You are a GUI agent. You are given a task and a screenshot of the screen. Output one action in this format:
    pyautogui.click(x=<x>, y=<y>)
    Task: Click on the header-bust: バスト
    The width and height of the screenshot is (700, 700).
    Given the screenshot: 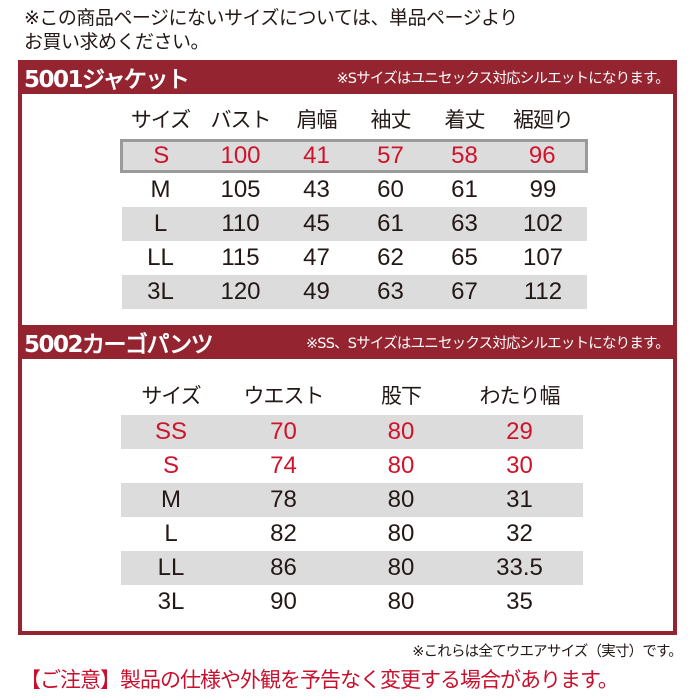 What is the action you would take?
    pyautogui.click(x=241, y=120)
    